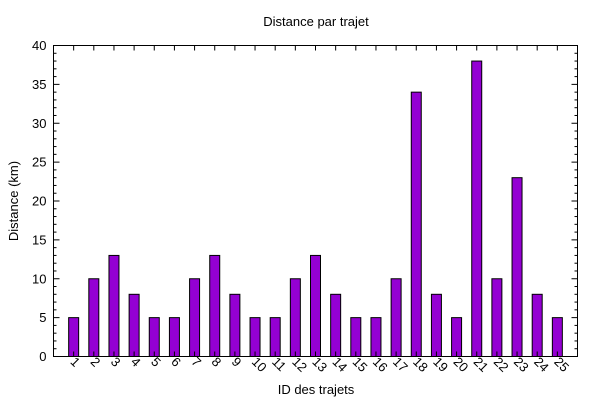 Image resolution: width=600 pixels, height=400 pixels. What do you see at coordinates (39, 162) in the screenshot?
I see `y-tick-label: 25` at bounding box center [39, 162].